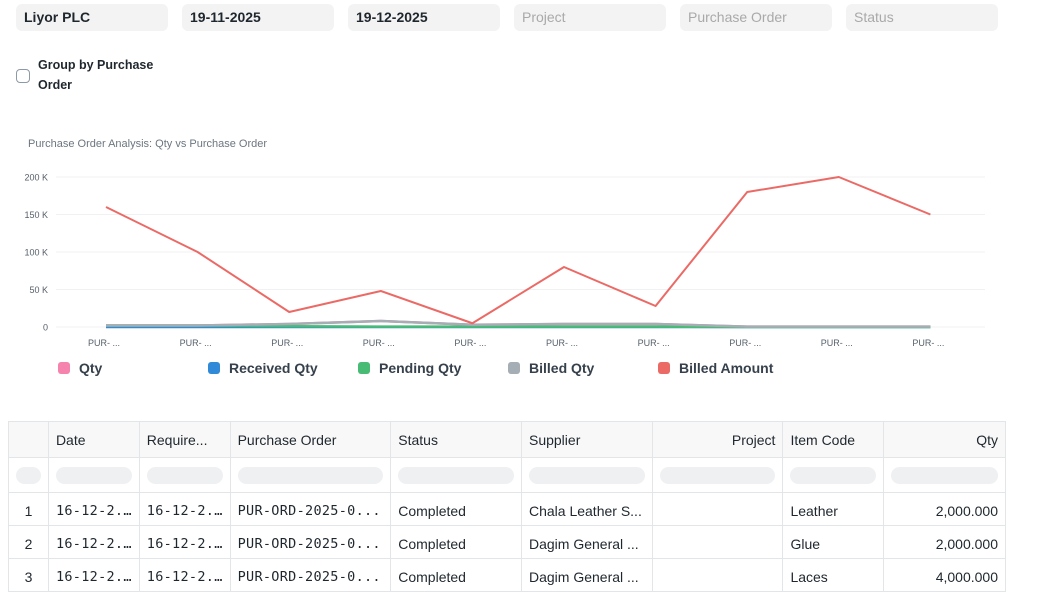  What do you see at coordinates (424, 17) in the screenshot?
I see `to-date-filter: 19-12-2025` at bounding box center [424, 17].